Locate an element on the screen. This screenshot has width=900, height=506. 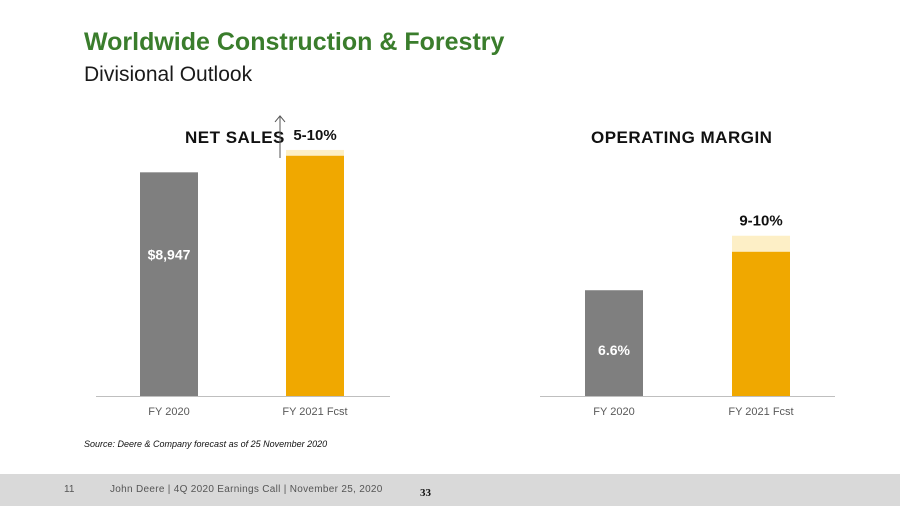
footer-page-number: 11 is located at coordinates (69, 489).